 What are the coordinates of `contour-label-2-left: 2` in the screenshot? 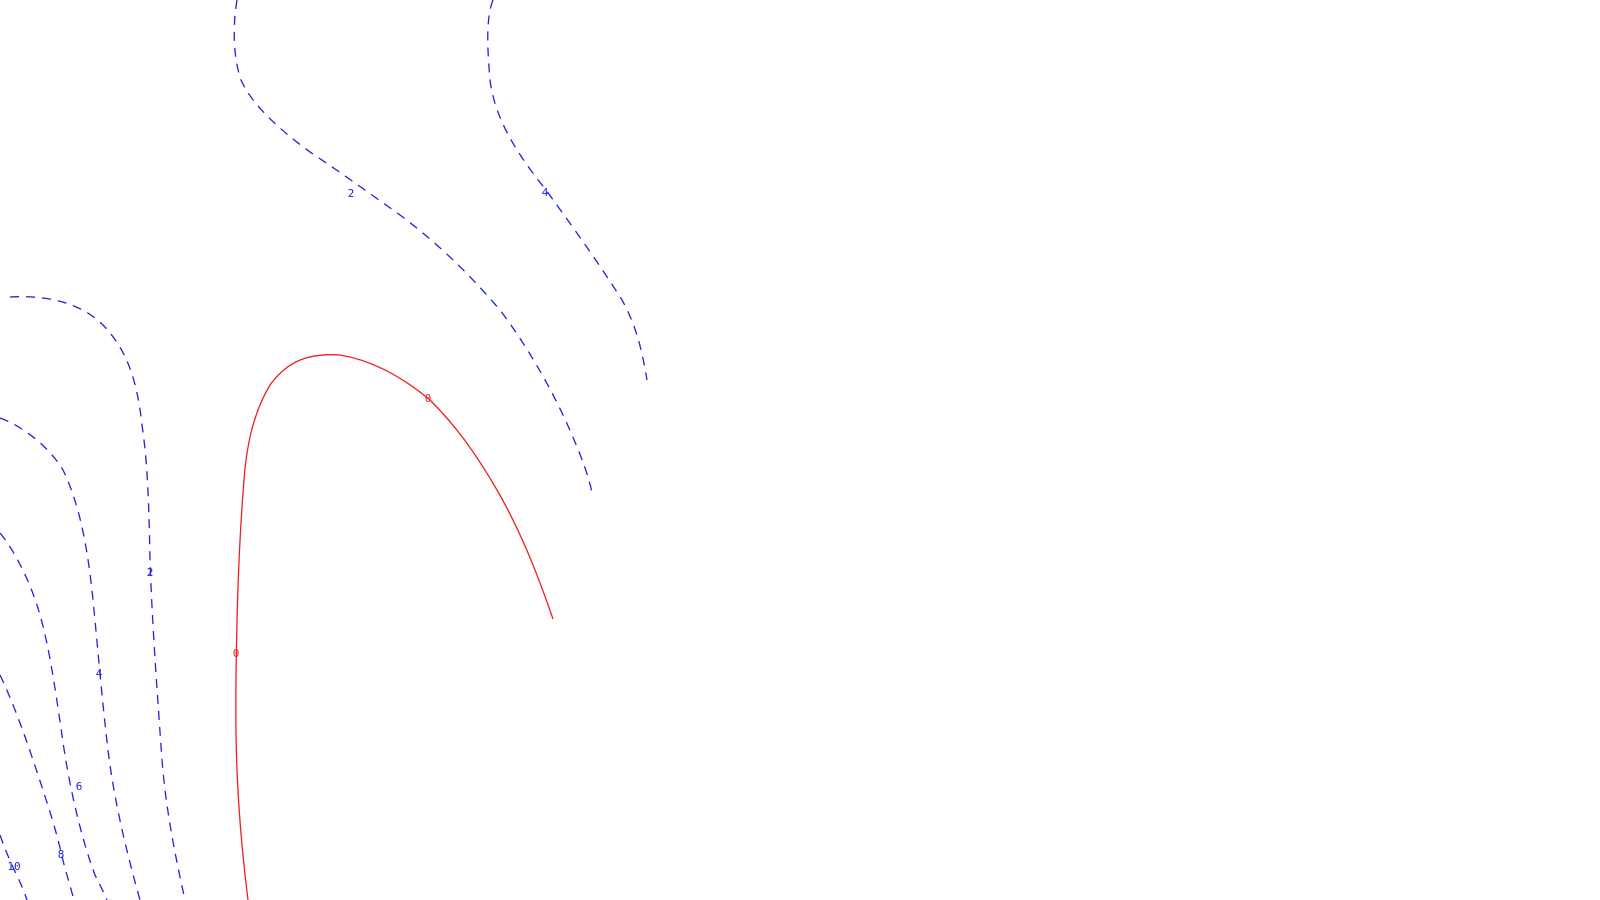 It's located at (150, 572).